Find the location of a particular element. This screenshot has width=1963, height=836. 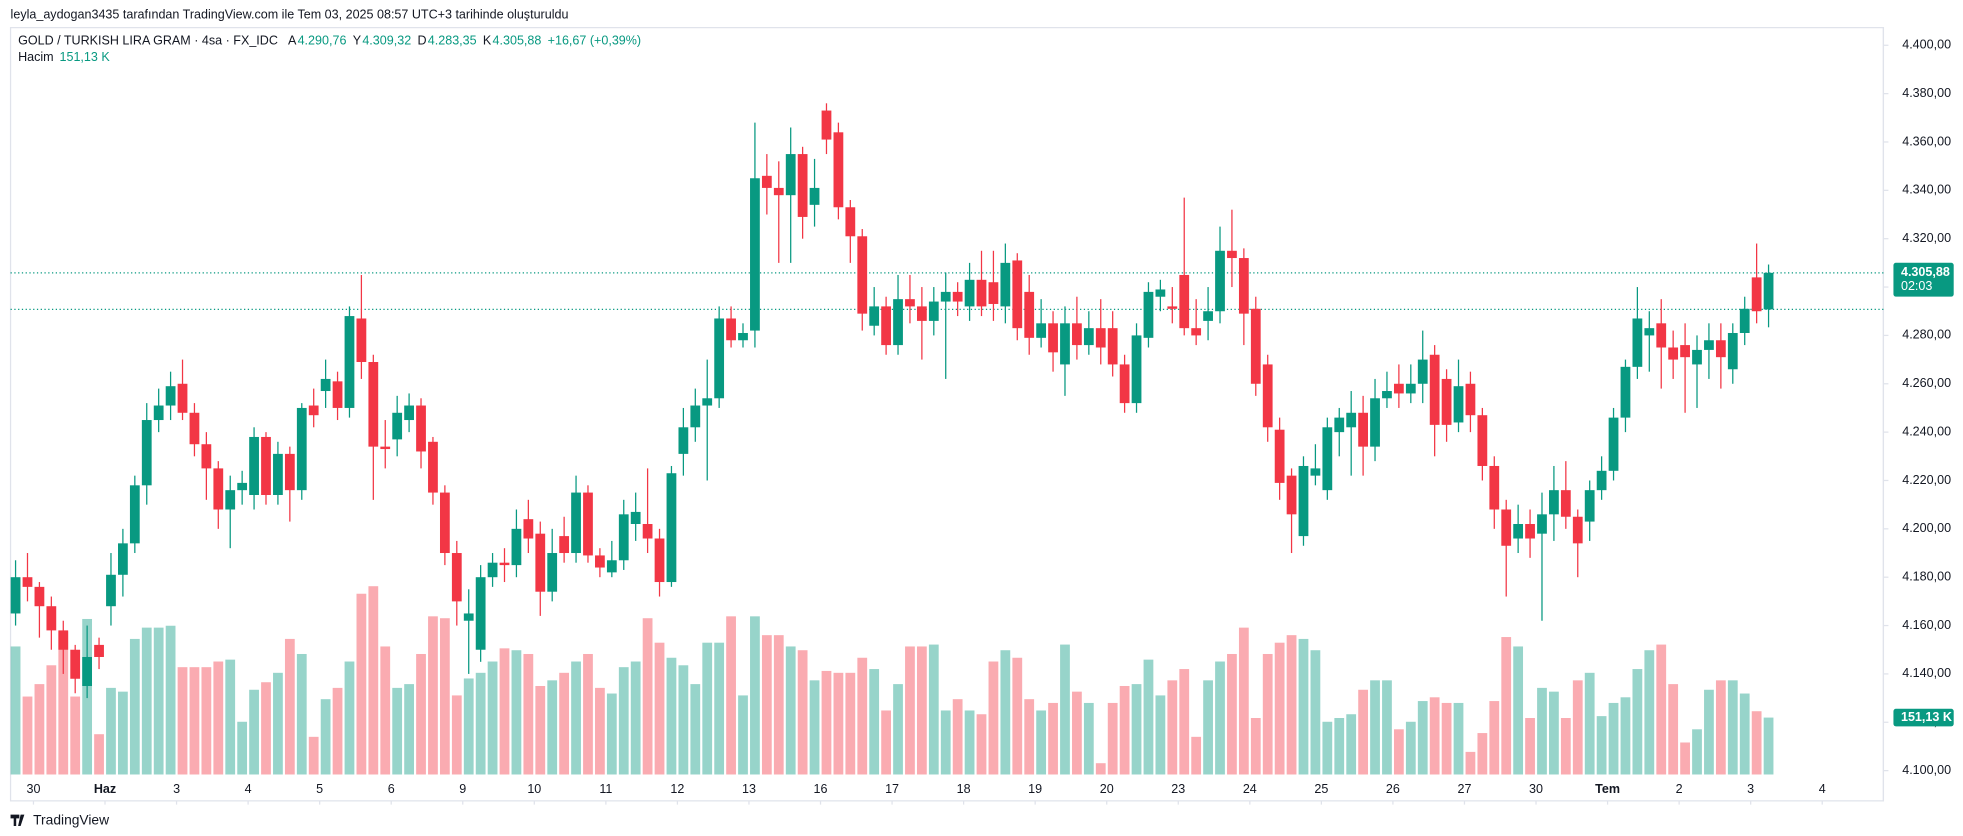

footer-logo is located at coordinates (17, 820).